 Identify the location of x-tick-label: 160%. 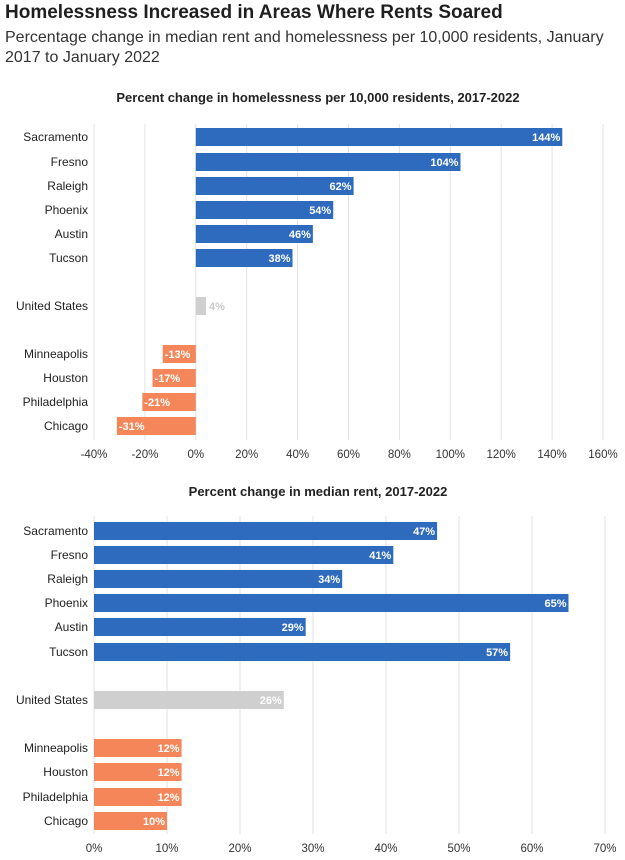
(602, 455).